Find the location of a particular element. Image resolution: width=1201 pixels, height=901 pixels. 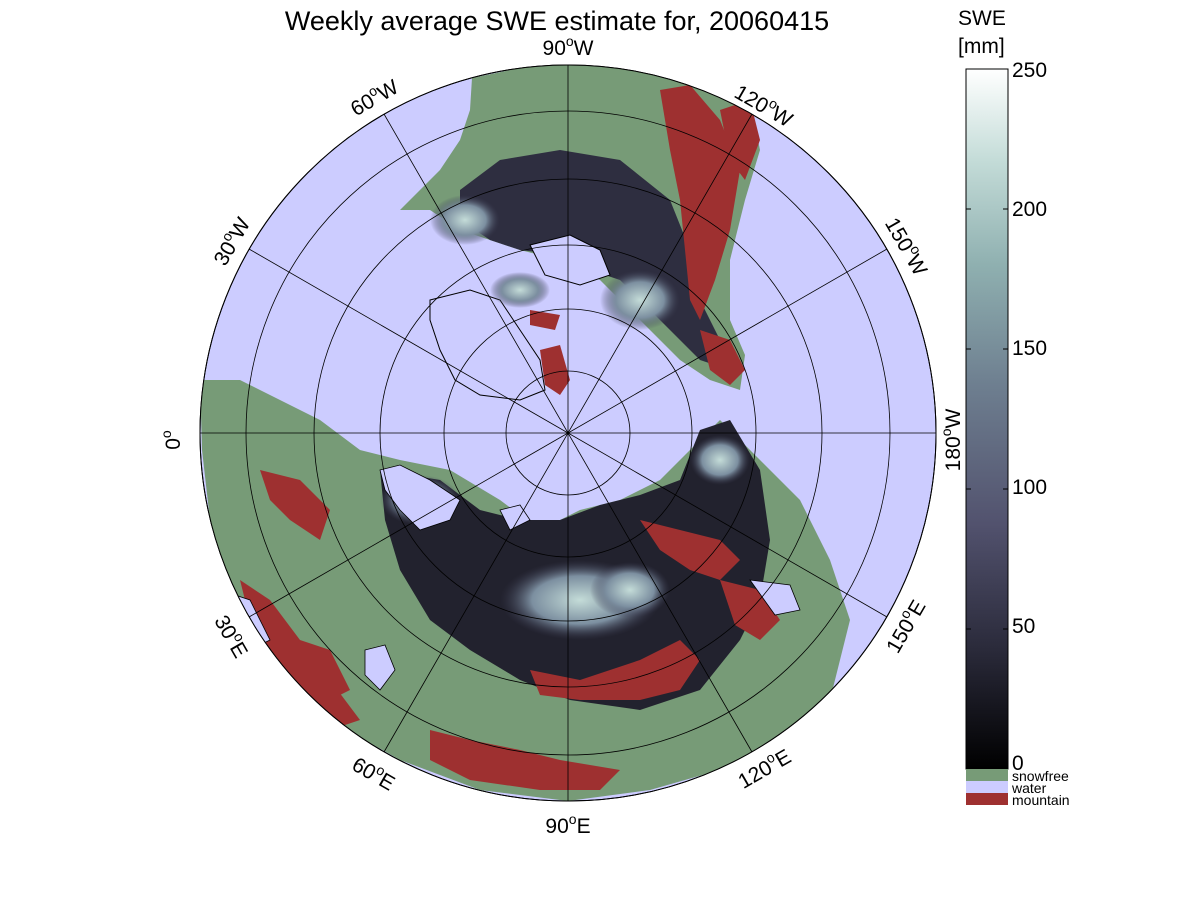

snow-peak-east-siberia is located at coordinates (720, 460).